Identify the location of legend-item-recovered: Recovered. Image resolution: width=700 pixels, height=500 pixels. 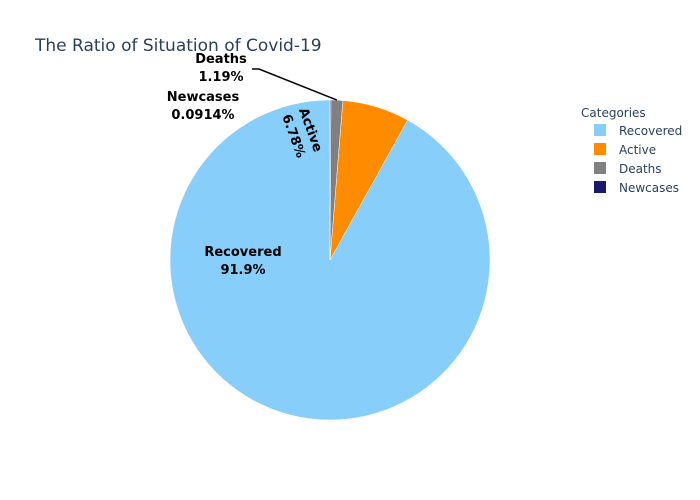
(650, 131).